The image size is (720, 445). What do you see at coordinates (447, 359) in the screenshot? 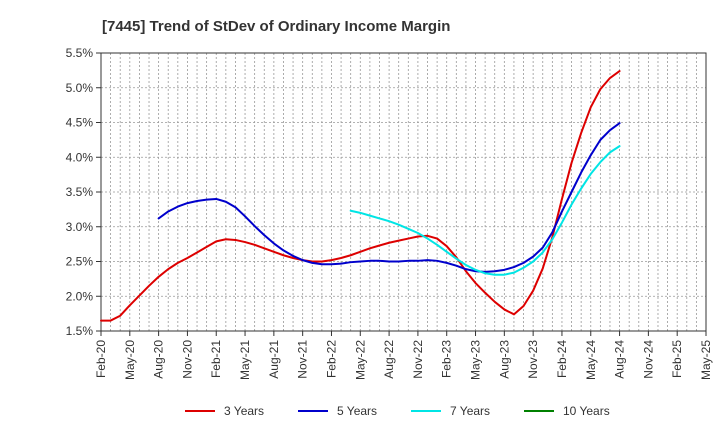
I see `x-tick-label: Feb-23` at bounding box center [447, 359].